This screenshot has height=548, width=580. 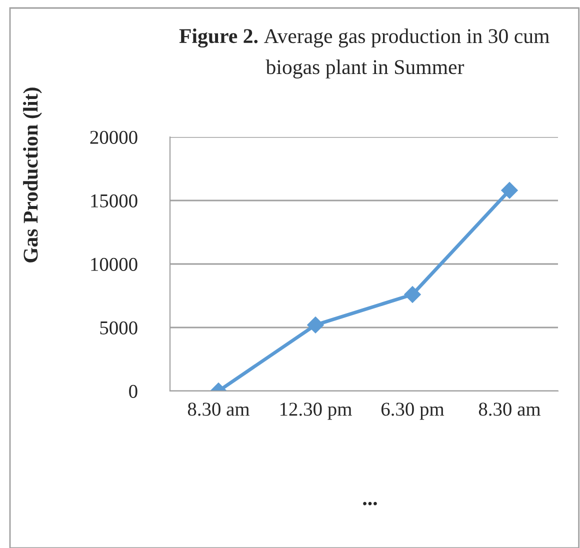 What do you see at coordinates (316, 411) in the screenshot?
I see `x-tick-label: 12.30 pm` at bounding box center [316, 411].